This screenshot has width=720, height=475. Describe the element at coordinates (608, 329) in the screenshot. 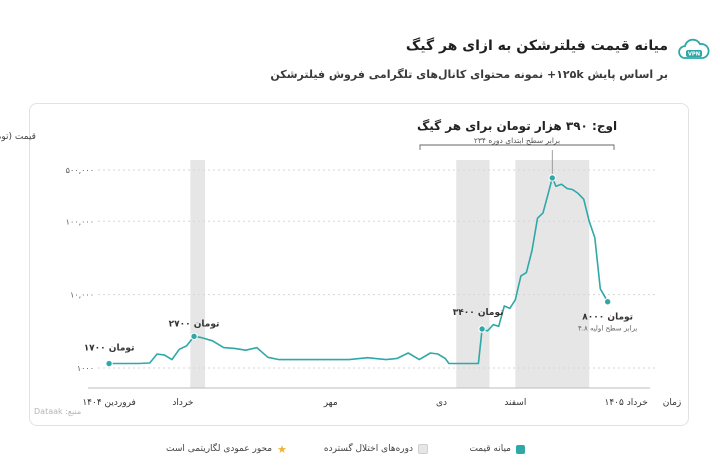

I see `annotation-sublabel-3: ۴.۸ برابر سطح اولیه` at that location.